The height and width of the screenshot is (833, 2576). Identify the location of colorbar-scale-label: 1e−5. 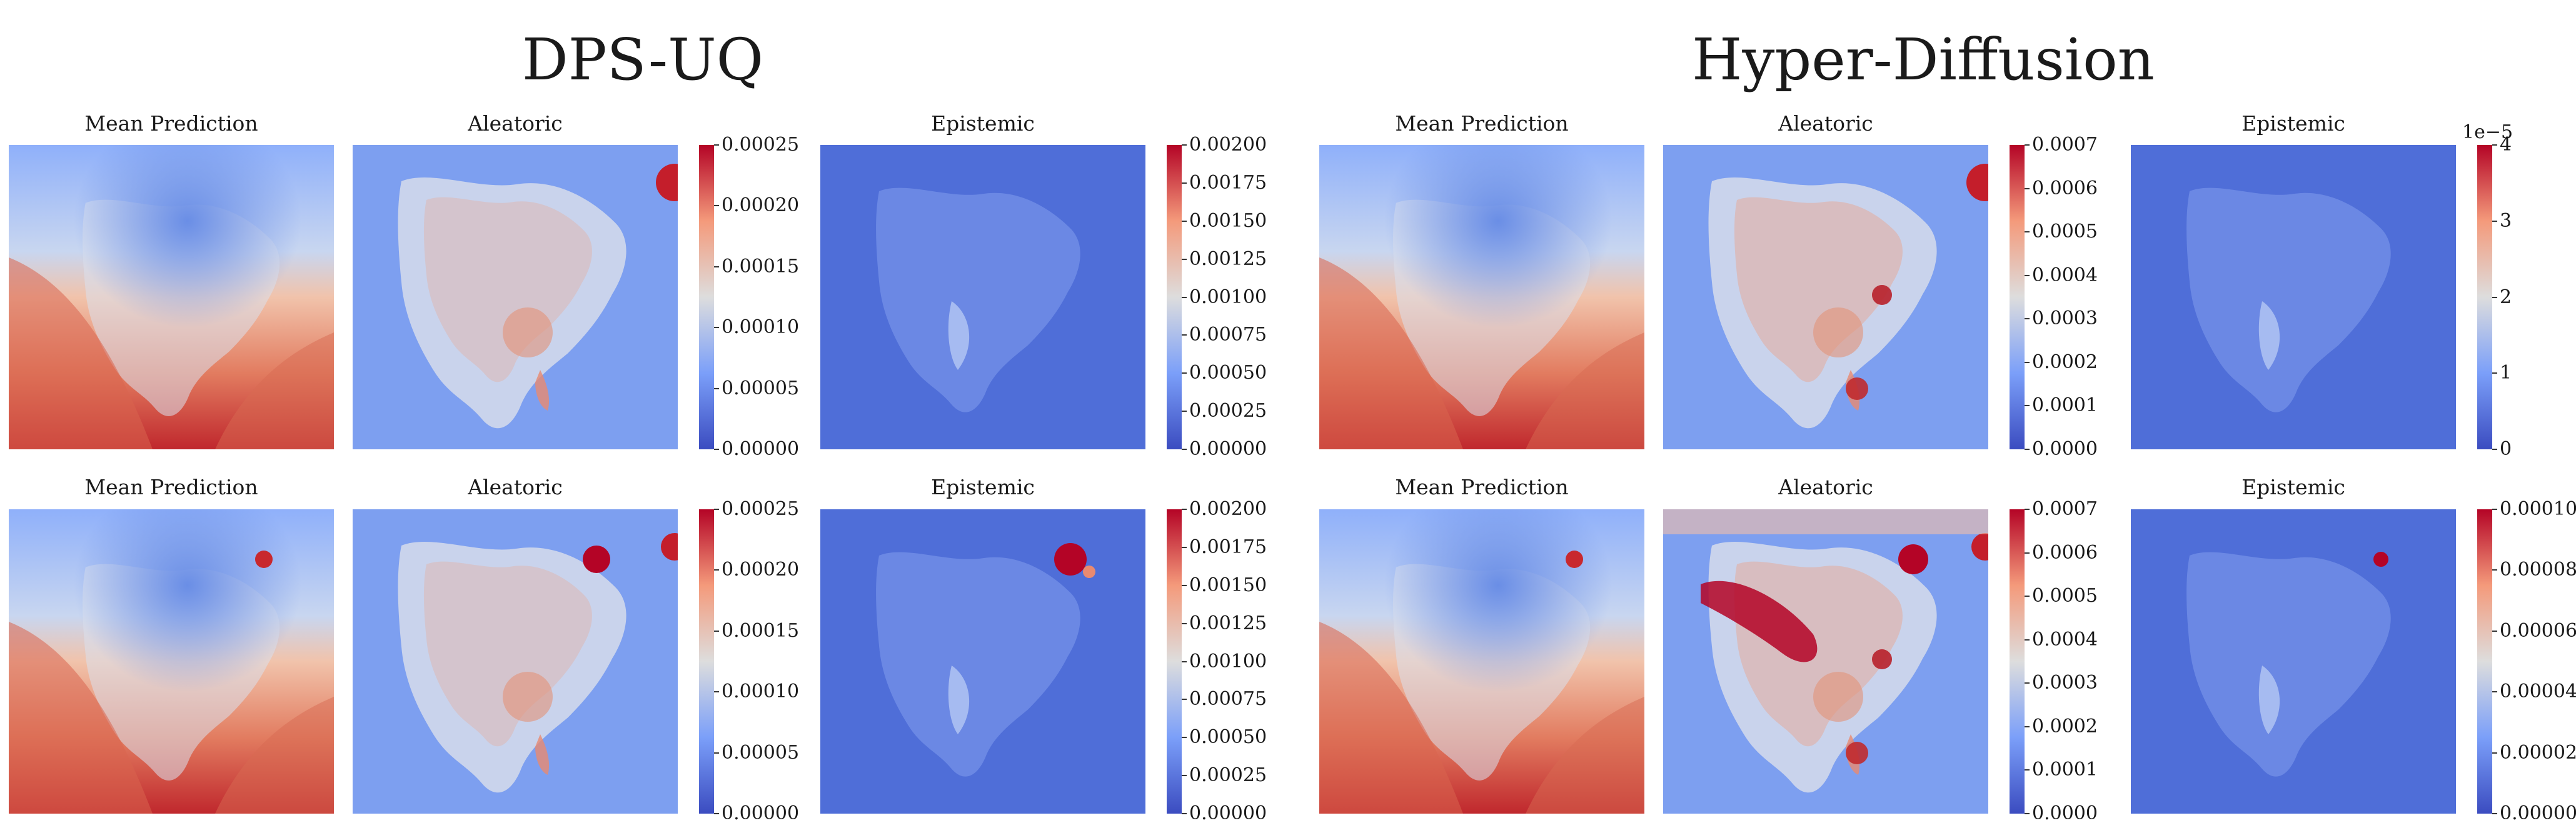
(2487, 132).